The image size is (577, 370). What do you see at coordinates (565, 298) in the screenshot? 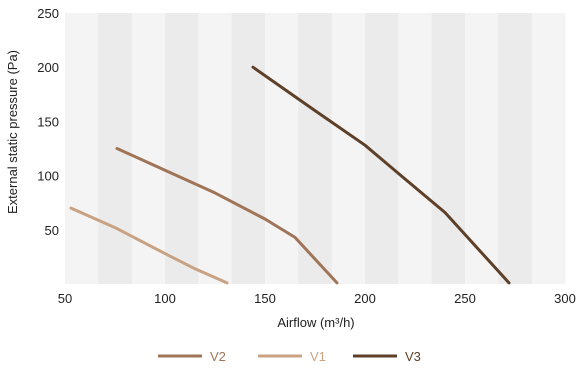
I see `x-tick-label: 300` at bounding box center [565, 298].